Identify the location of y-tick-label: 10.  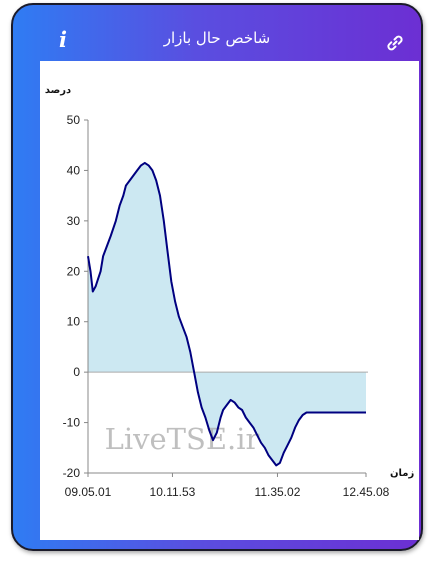
(74, 322).